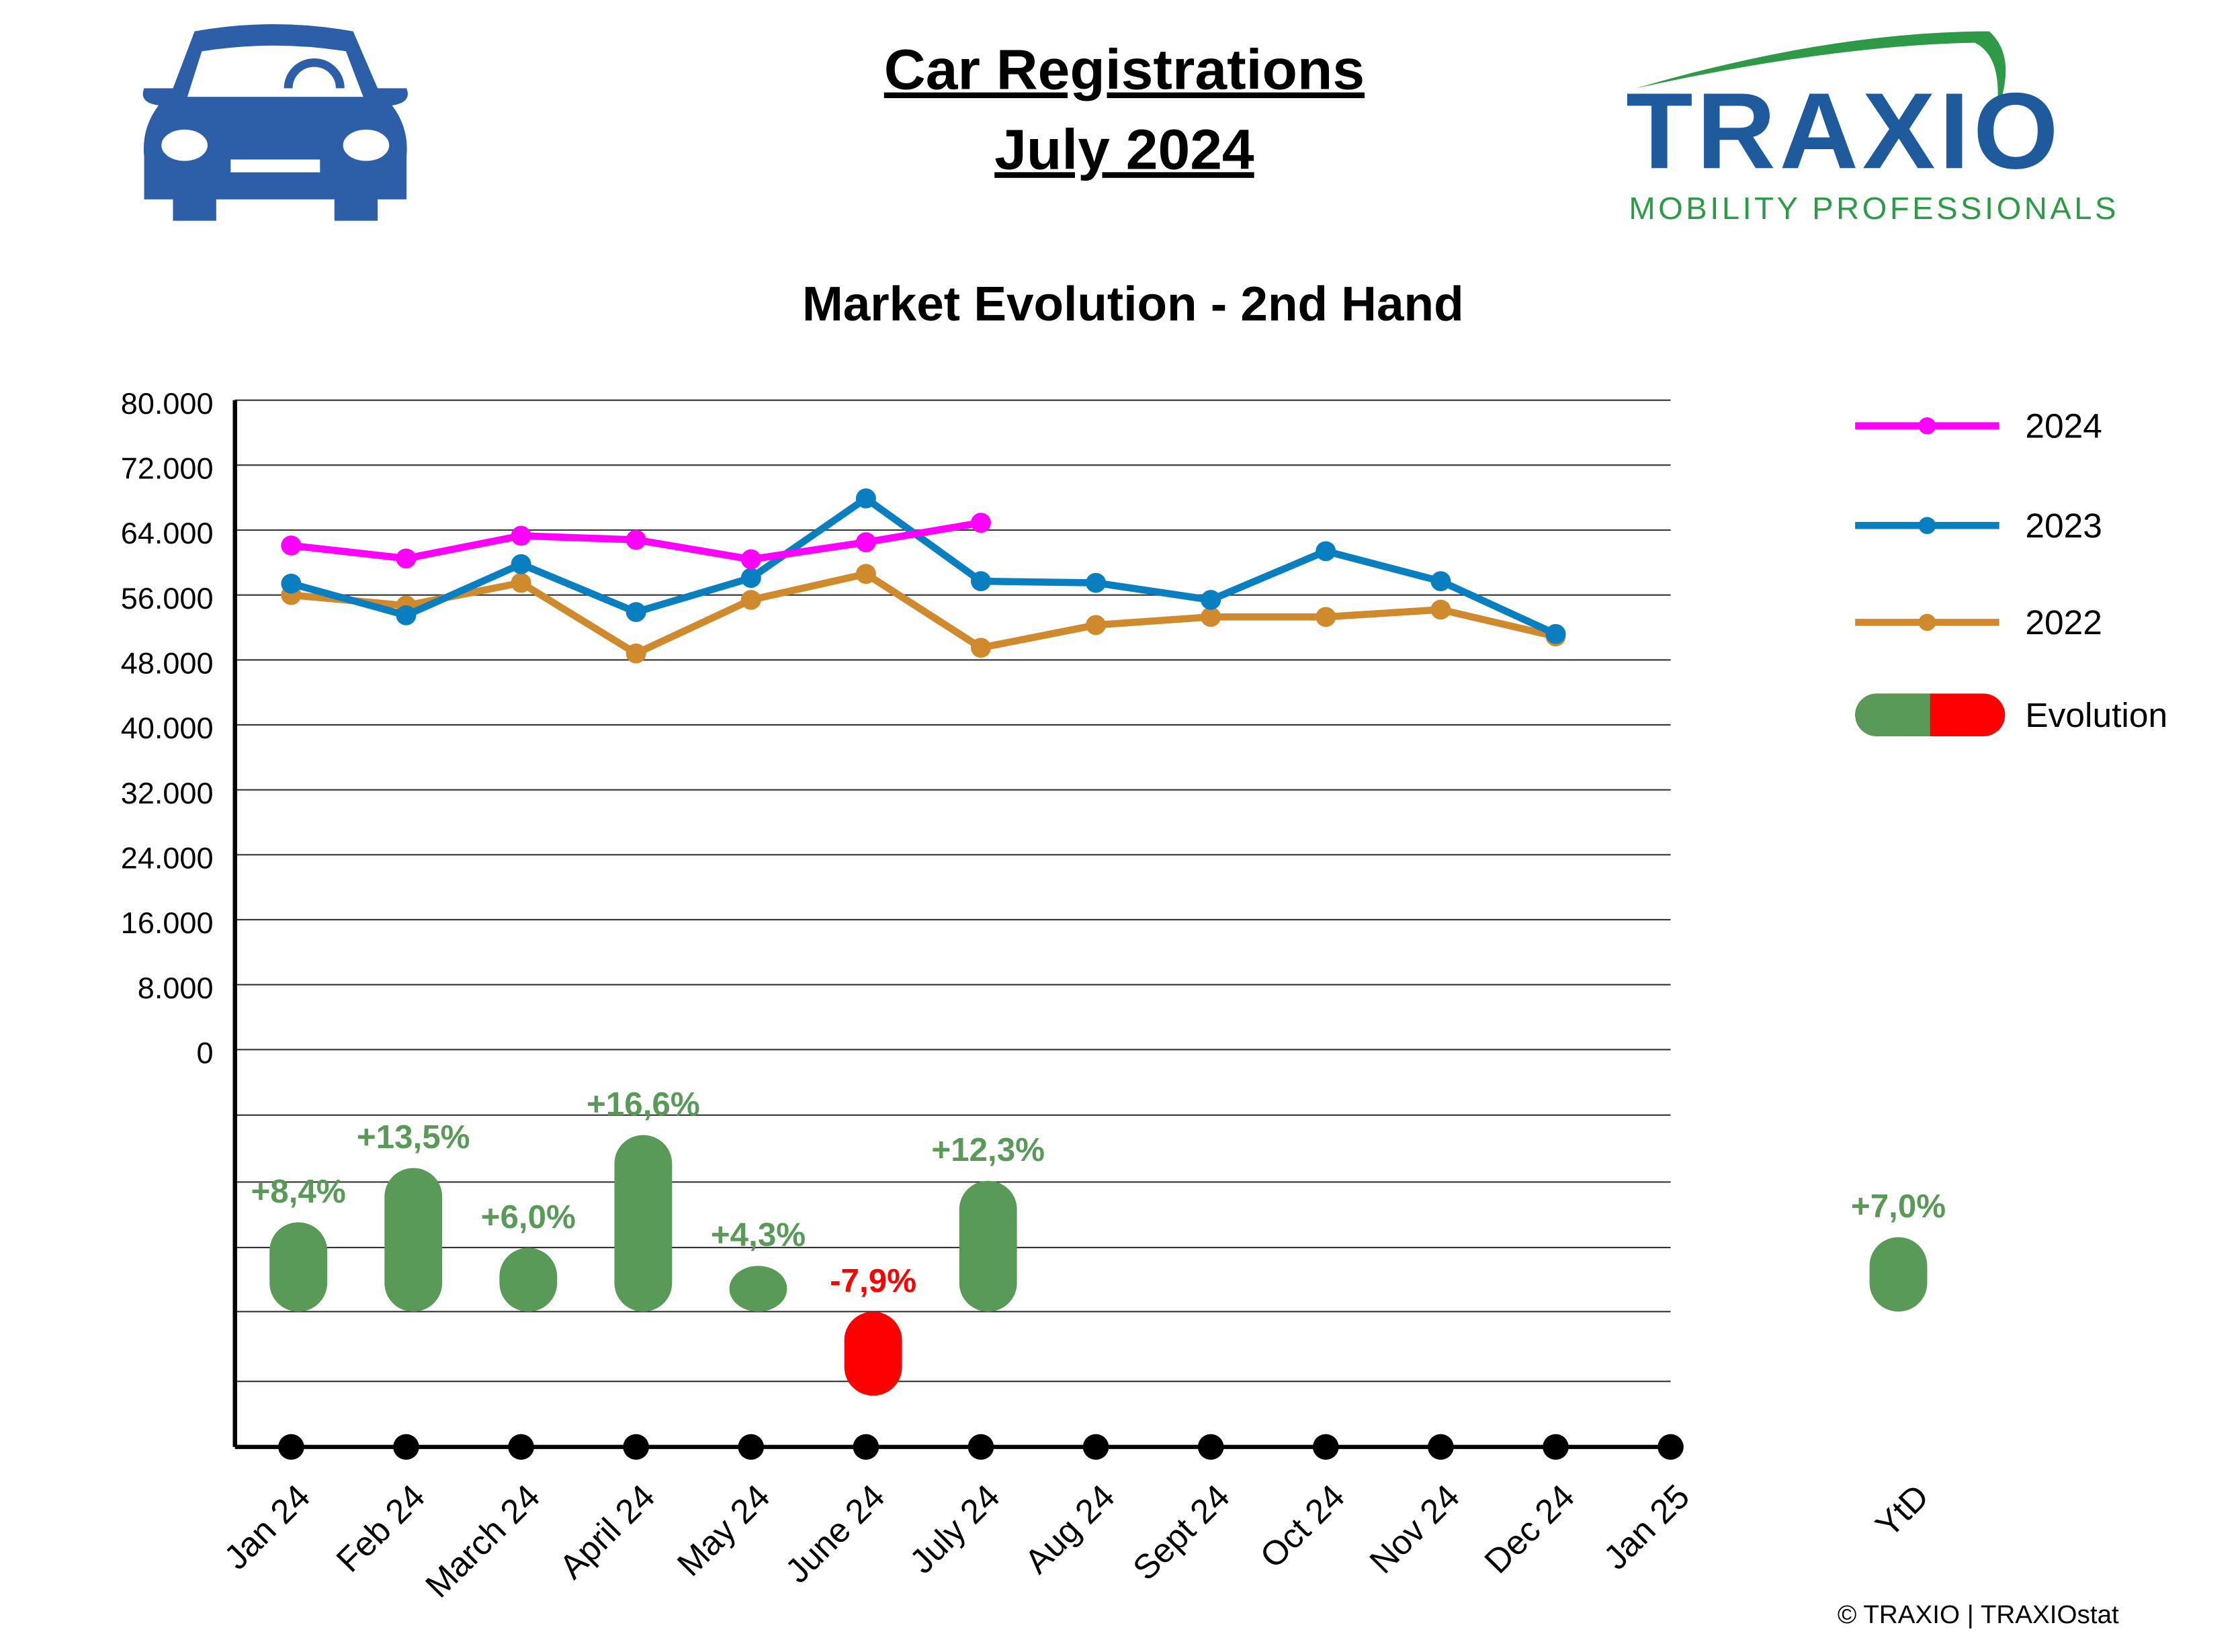 The height and width of the screenshot is (1652, 2240). I want to click on logo-tagline: MOBILITY PROFESSIONALS, so click(1872, 208).